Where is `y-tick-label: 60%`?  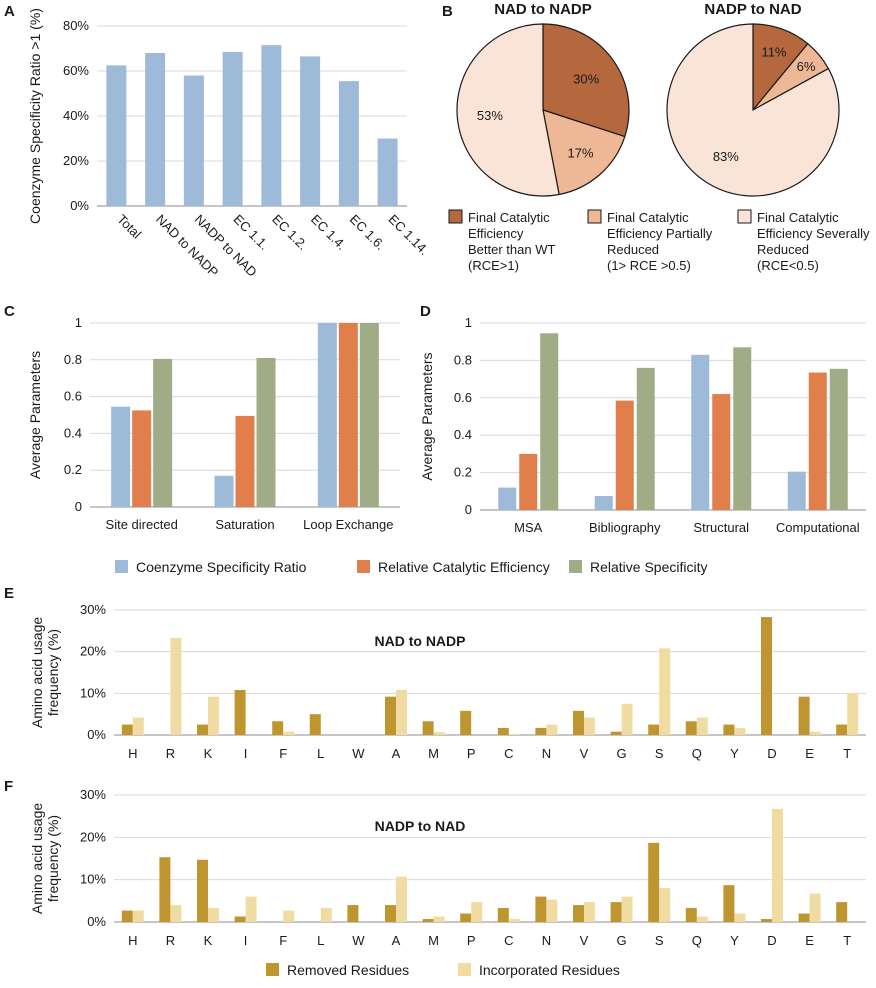
y-tick-label: 60% is located at coordinates (76, 70).